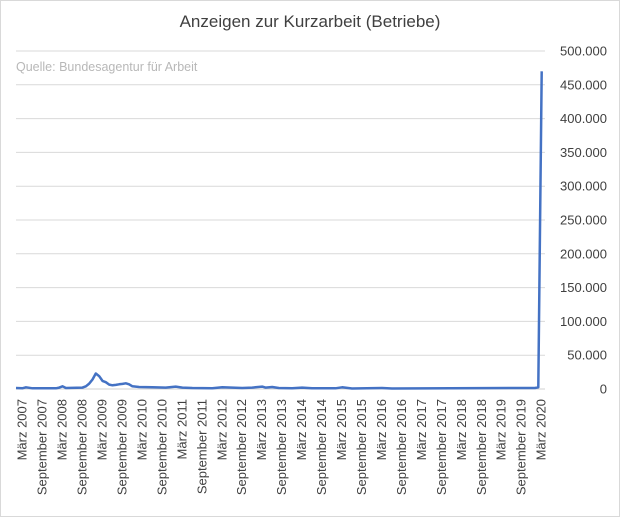  I want to click on x-tick-label: März 2017, so click(421, 429).